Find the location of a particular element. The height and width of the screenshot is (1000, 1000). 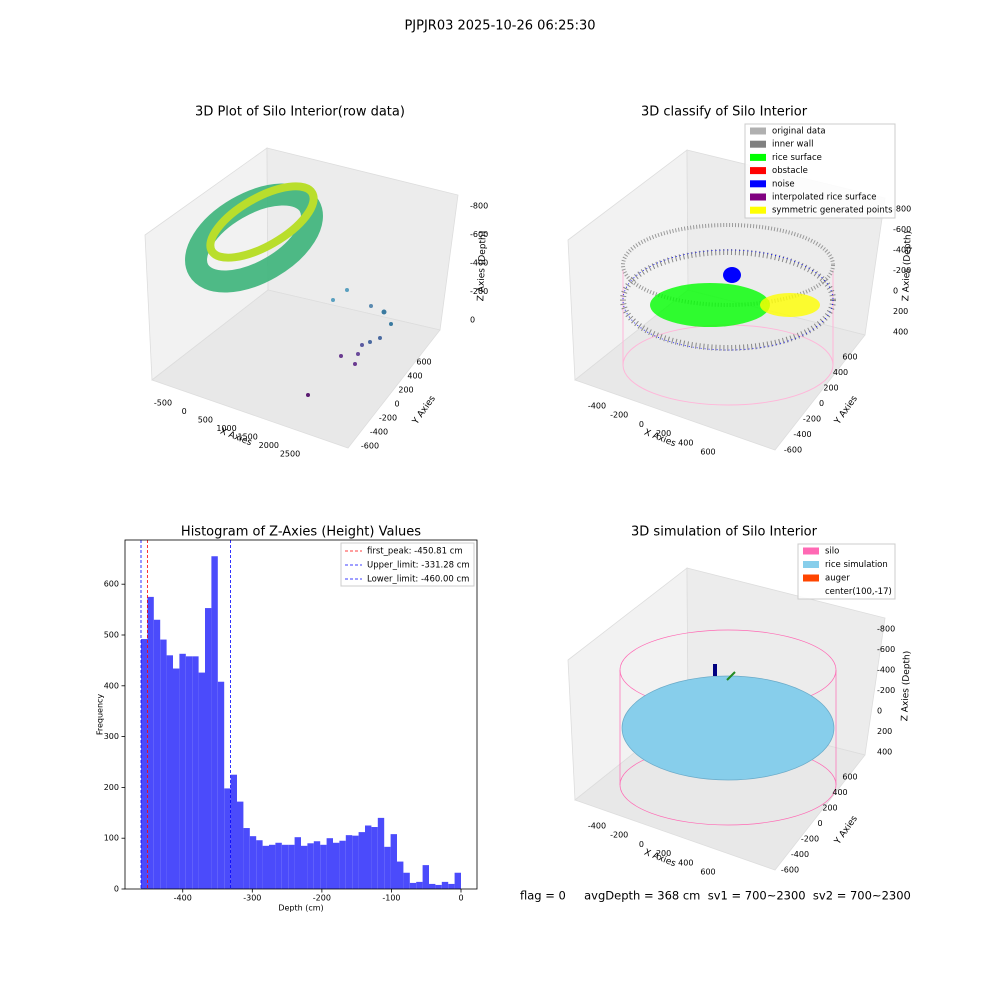

x-tick-label: -500 is located at coordinates (163, 403).